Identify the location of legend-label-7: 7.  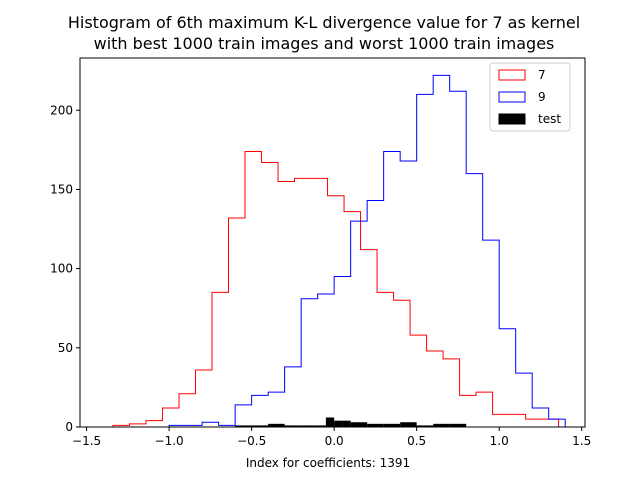
(542, 75).